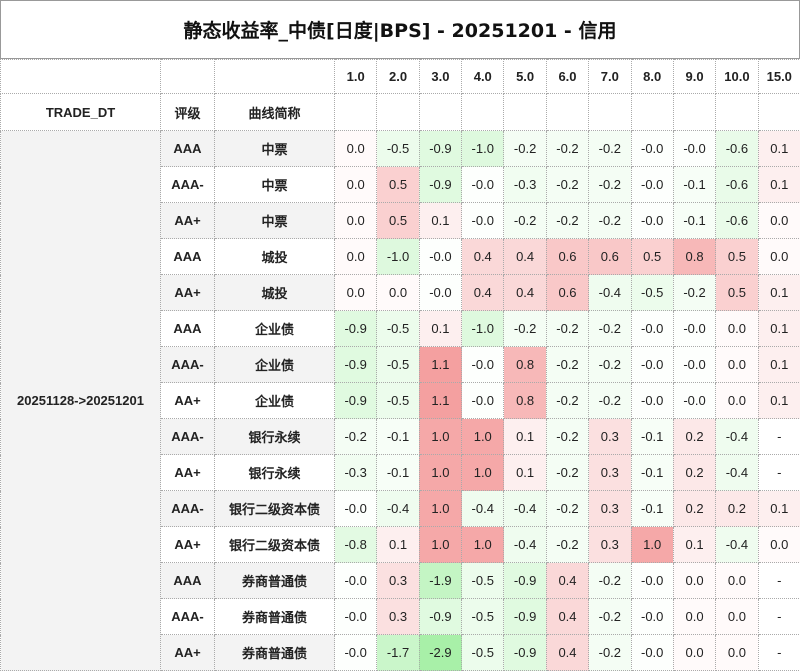  I want to click on value-cell: -1.7, so click(398, 653).